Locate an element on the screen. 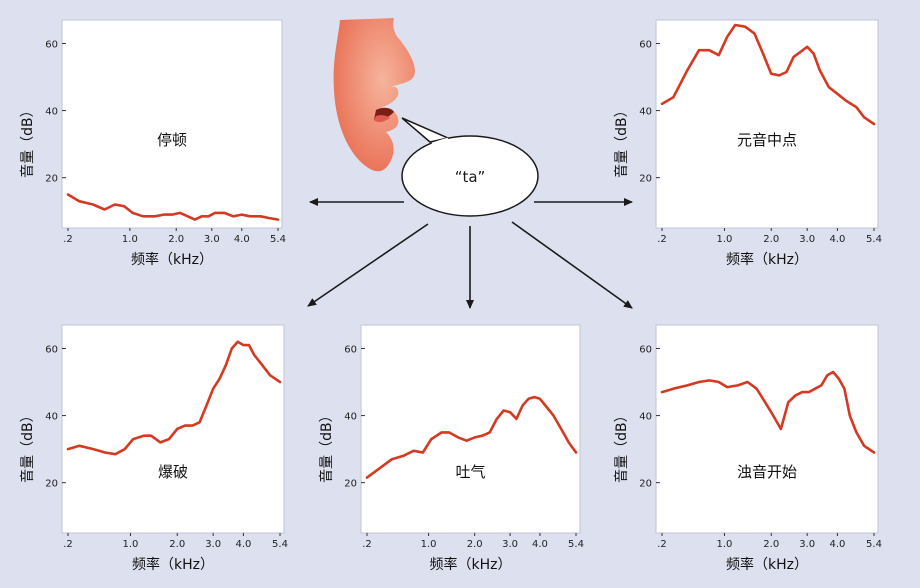 The width and height of the screenshot is (920, 588). panel-title: 吐气 is located at coordinates (470, 472).